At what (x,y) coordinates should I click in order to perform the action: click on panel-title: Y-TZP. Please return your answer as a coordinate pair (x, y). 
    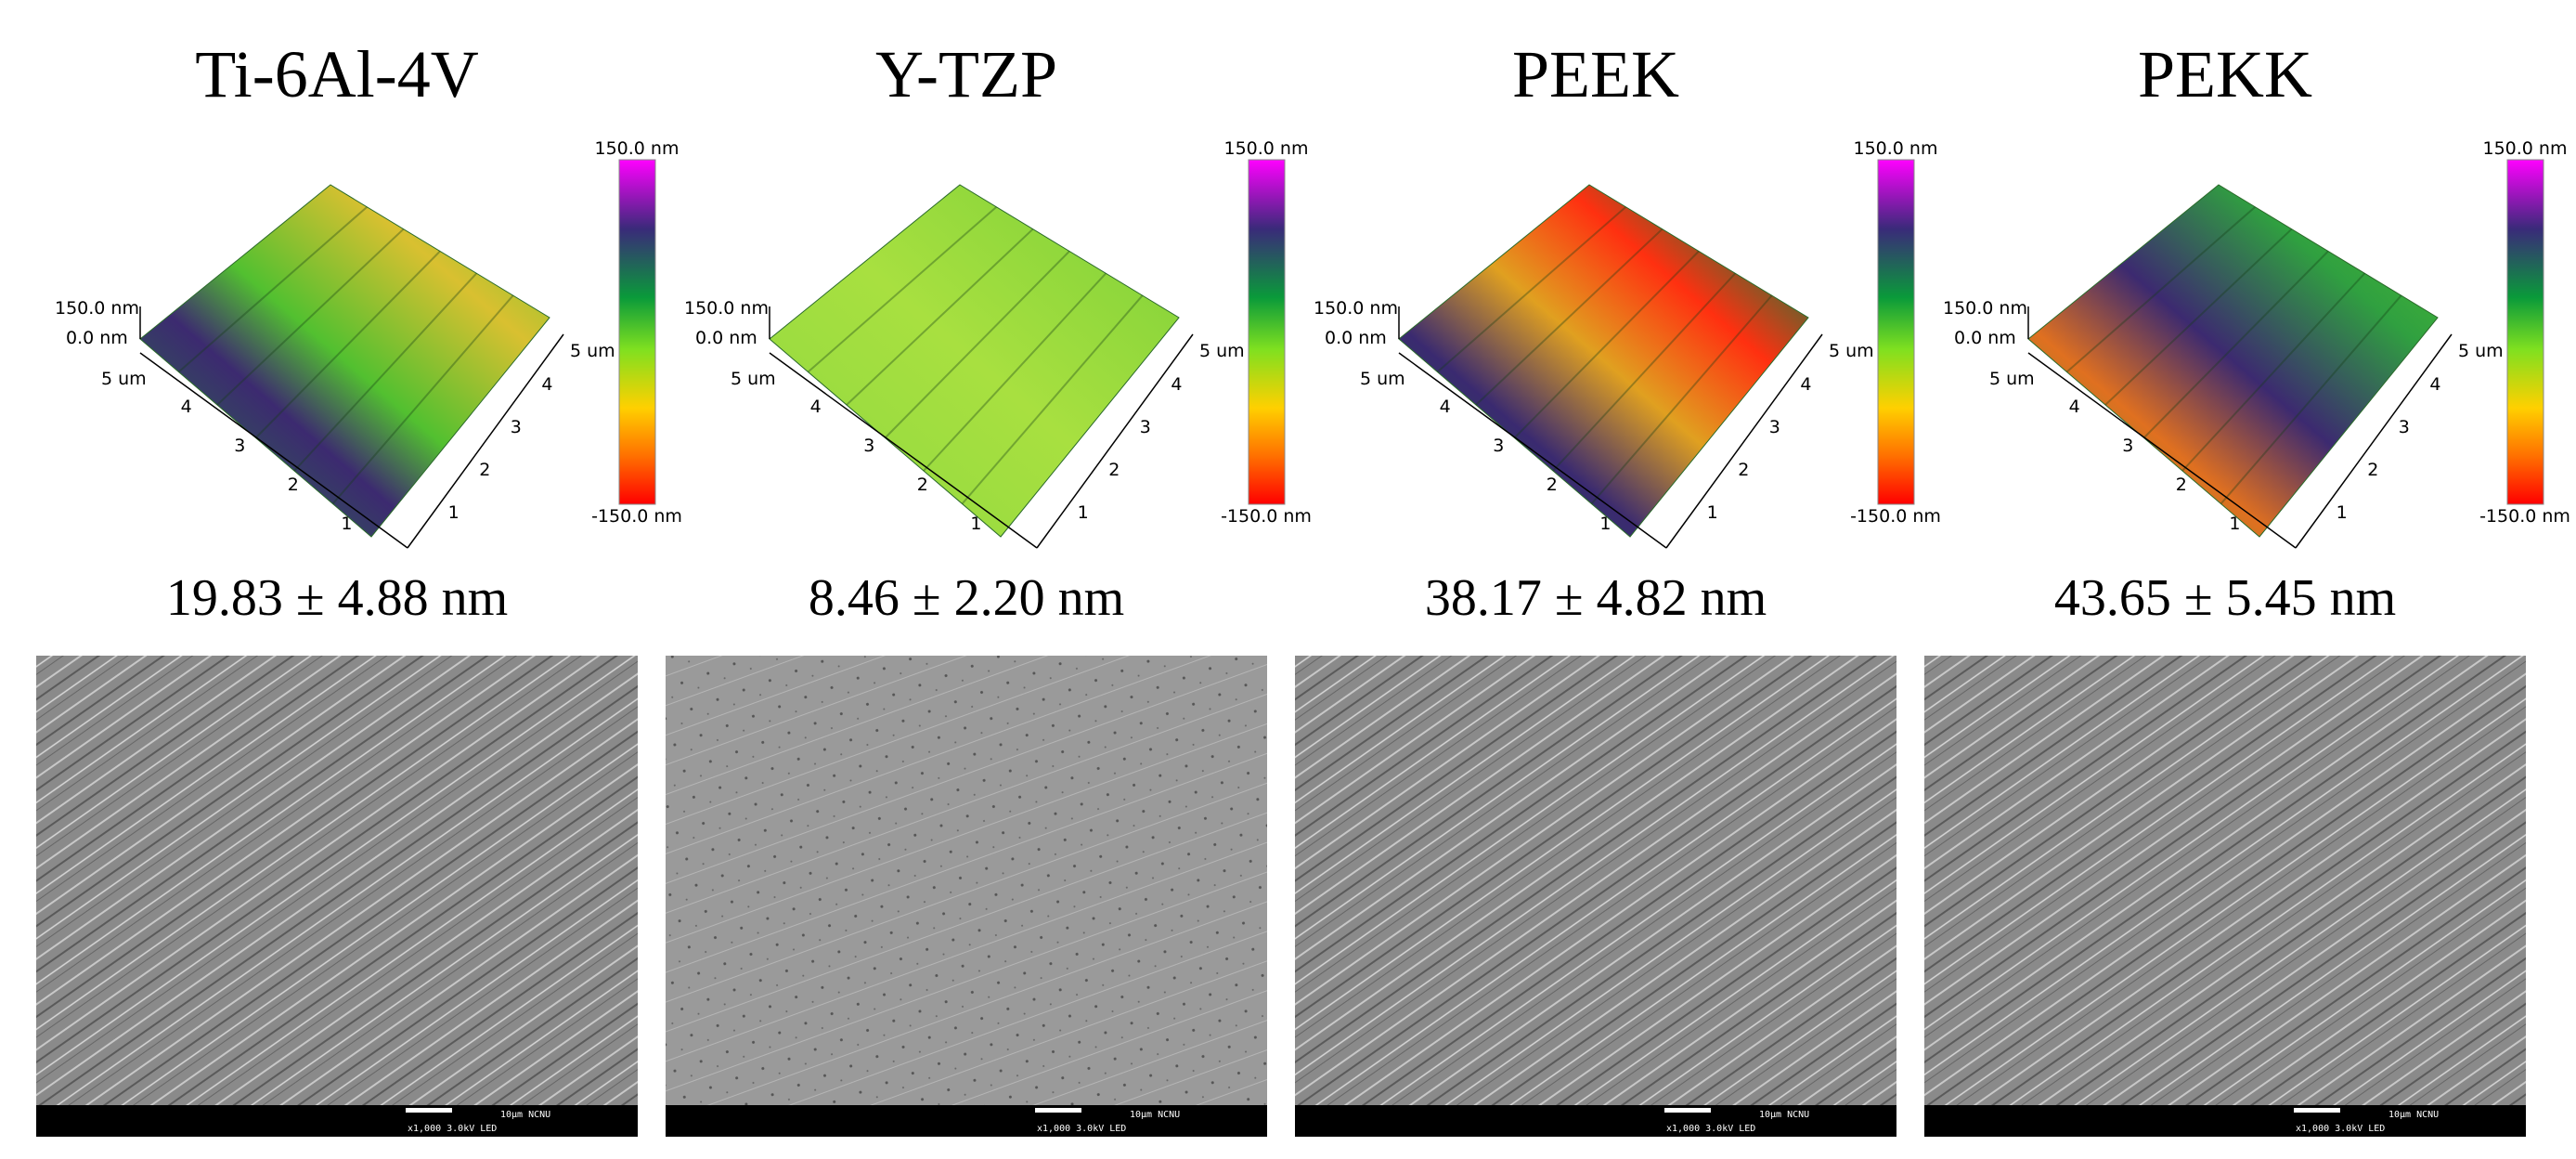
    Looking at the image, I should click on (966, 74).